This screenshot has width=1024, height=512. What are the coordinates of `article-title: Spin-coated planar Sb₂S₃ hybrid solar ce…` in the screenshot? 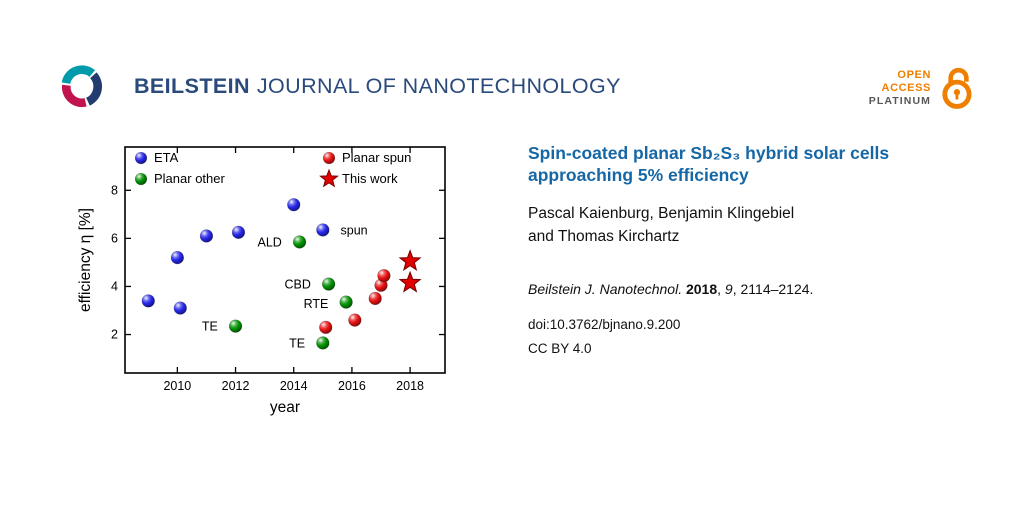 It's located at (709, 164).